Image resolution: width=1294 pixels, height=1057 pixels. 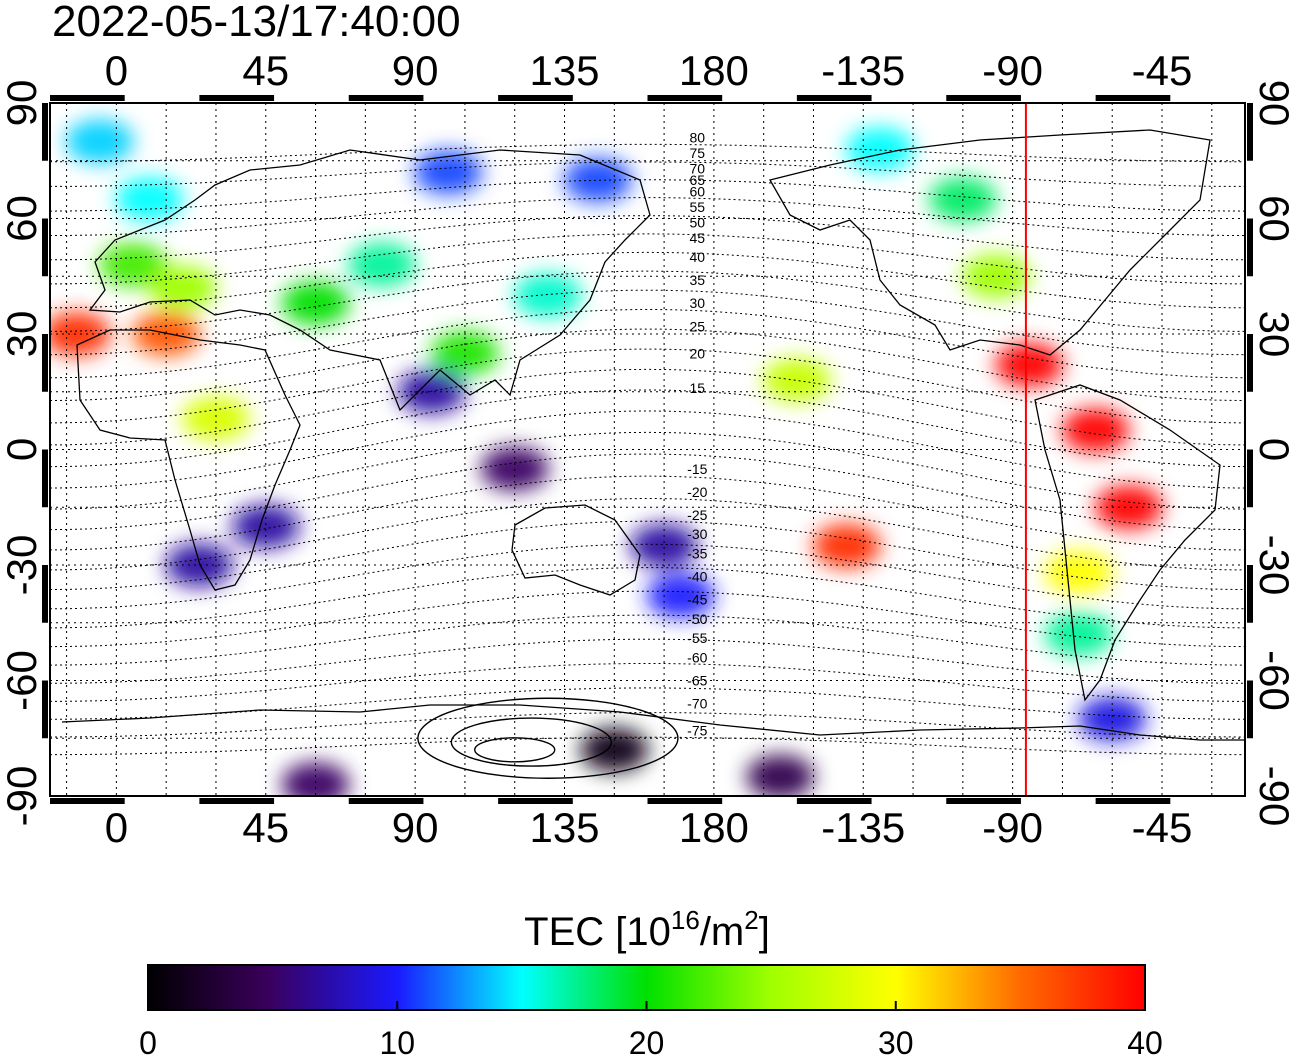 What do you see at coordinates (515, 750) in the screenshot?
I see `contour-ring` at bounding box center [515, 750].